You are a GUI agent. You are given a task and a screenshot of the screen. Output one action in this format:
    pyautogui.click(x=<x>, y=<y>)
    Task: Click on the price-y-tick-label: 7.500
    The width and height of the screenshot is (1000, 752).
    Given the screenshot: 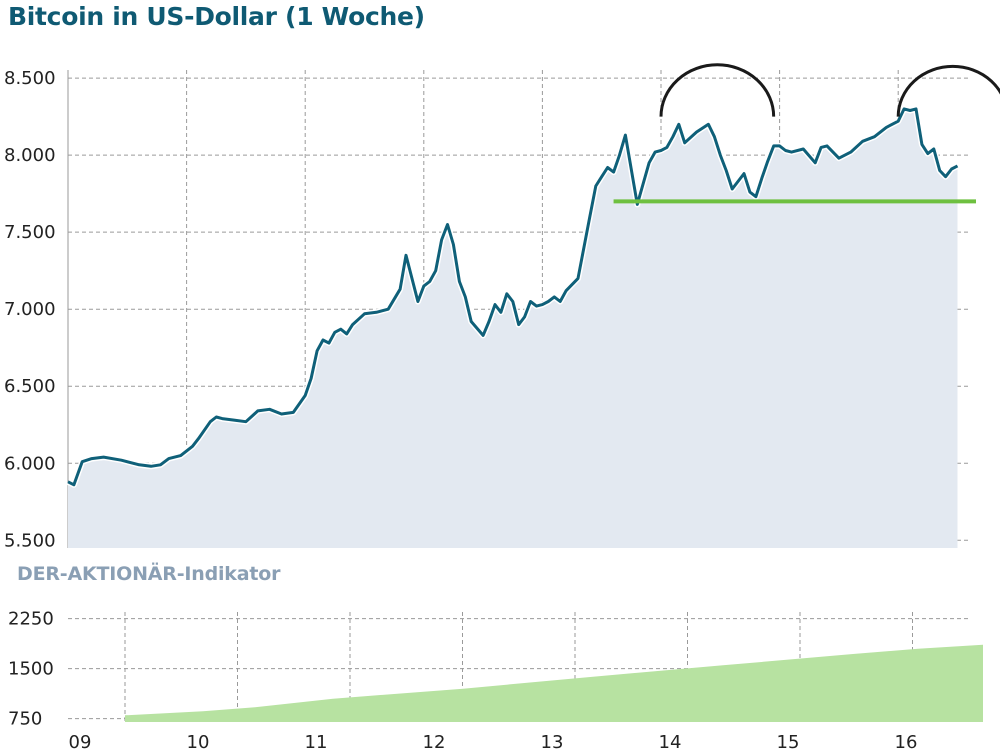 What is the action you would take?
    pyautogui.click(x=30, y=232)
    